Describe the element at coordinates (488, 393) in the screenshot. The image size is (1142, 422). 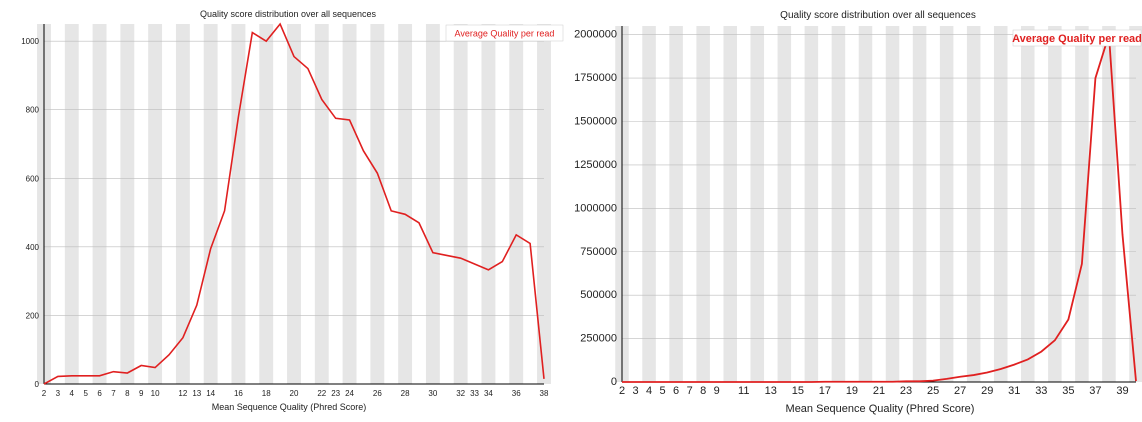
I see `x-tick-label: 34` at that location.